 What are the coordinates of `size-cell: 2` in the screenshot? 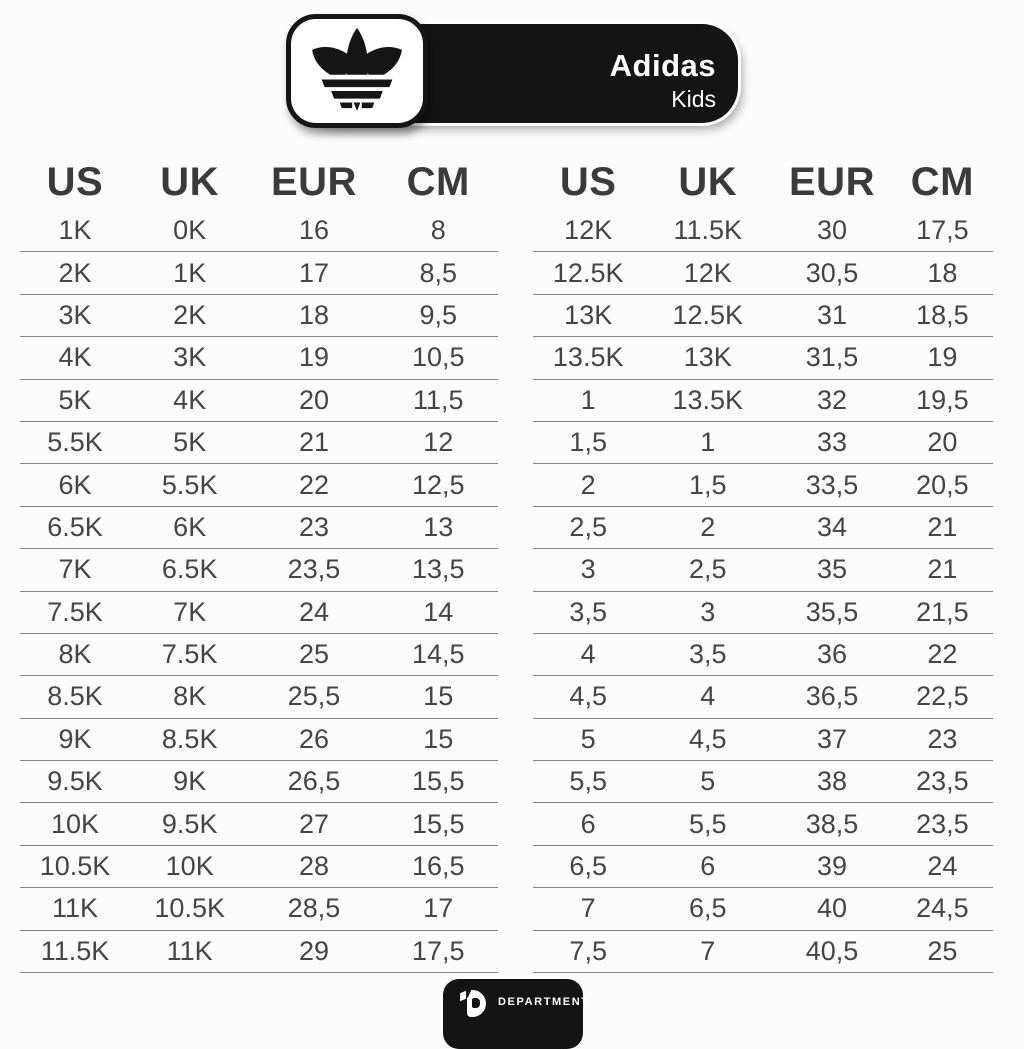 It's located at (588, 484).